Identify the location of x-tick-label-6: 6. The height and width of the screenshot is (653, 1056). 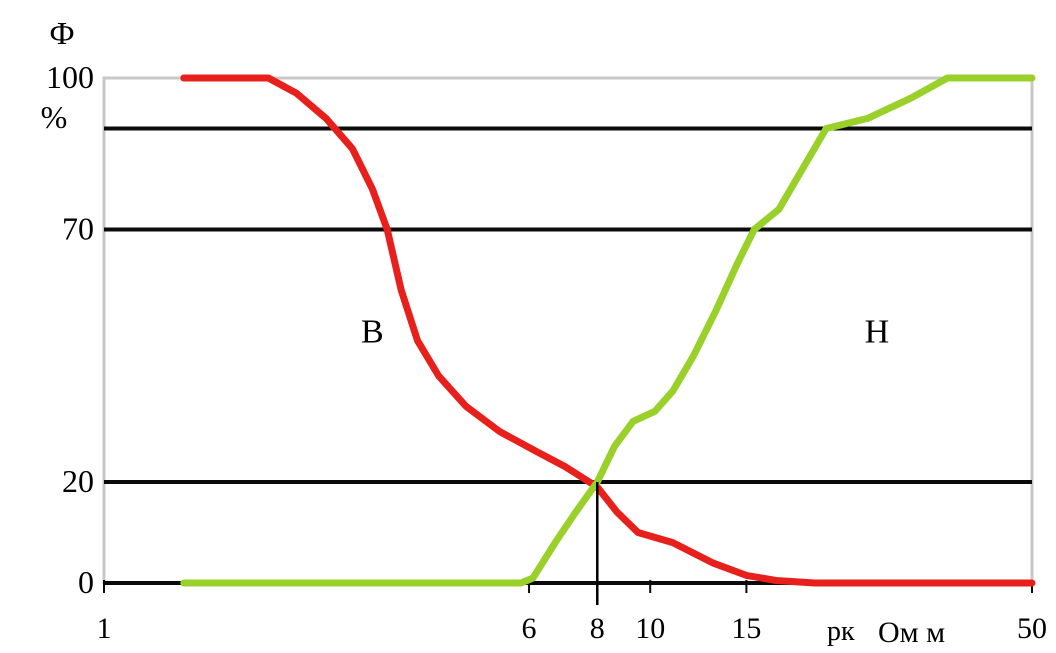
(529, 628).